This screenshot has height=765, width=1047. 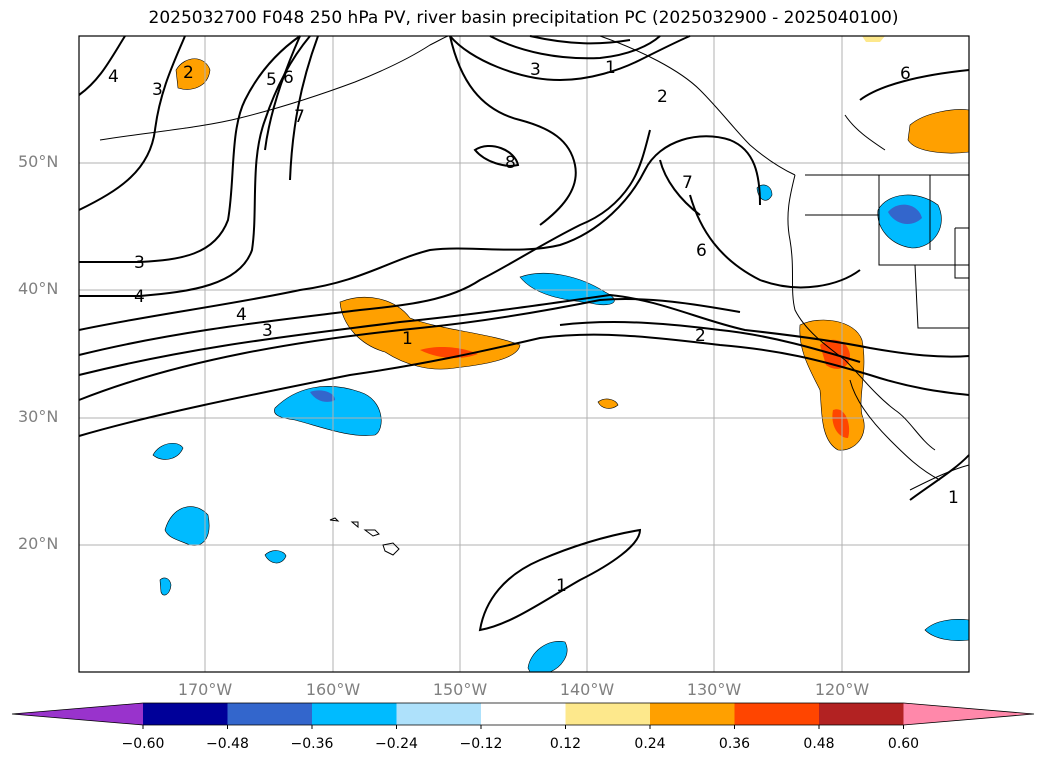 I want to click on lat-label: 50°N, so click(x=38, y=161).